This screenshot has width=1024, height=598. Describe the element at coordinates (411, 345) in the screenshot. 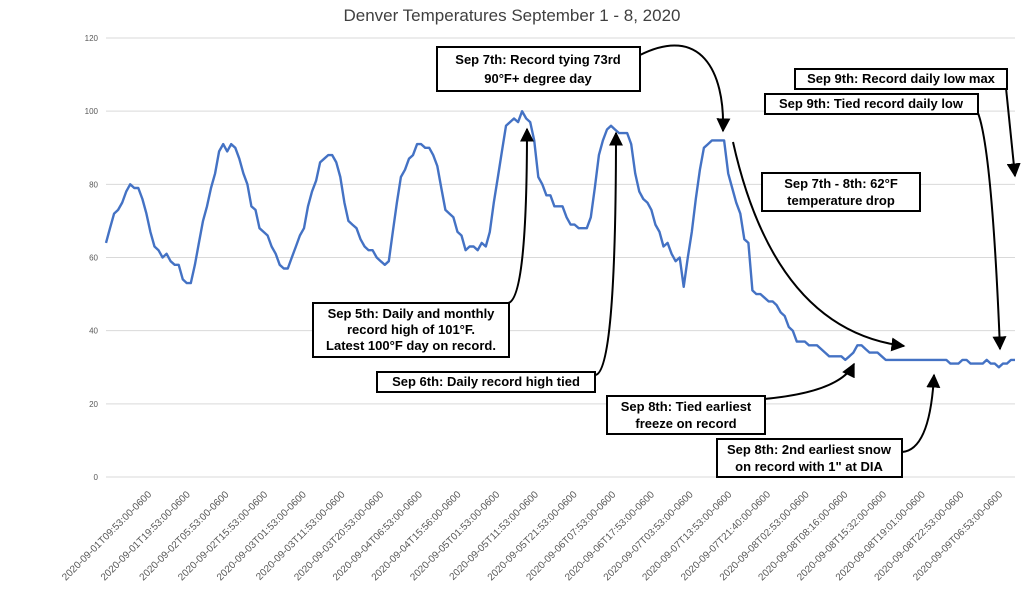

I see `annotation-text: Latest 100°F day on record.` at that location.